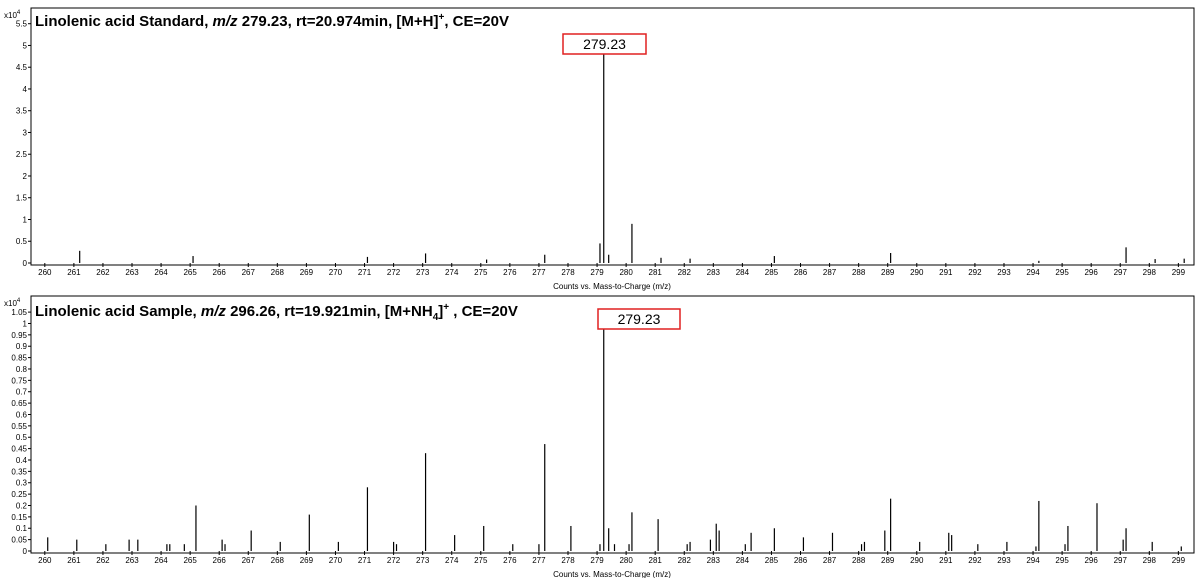 The image size is (1197, 578). I want to click on y-tick-label: 1, so click(25, 323).